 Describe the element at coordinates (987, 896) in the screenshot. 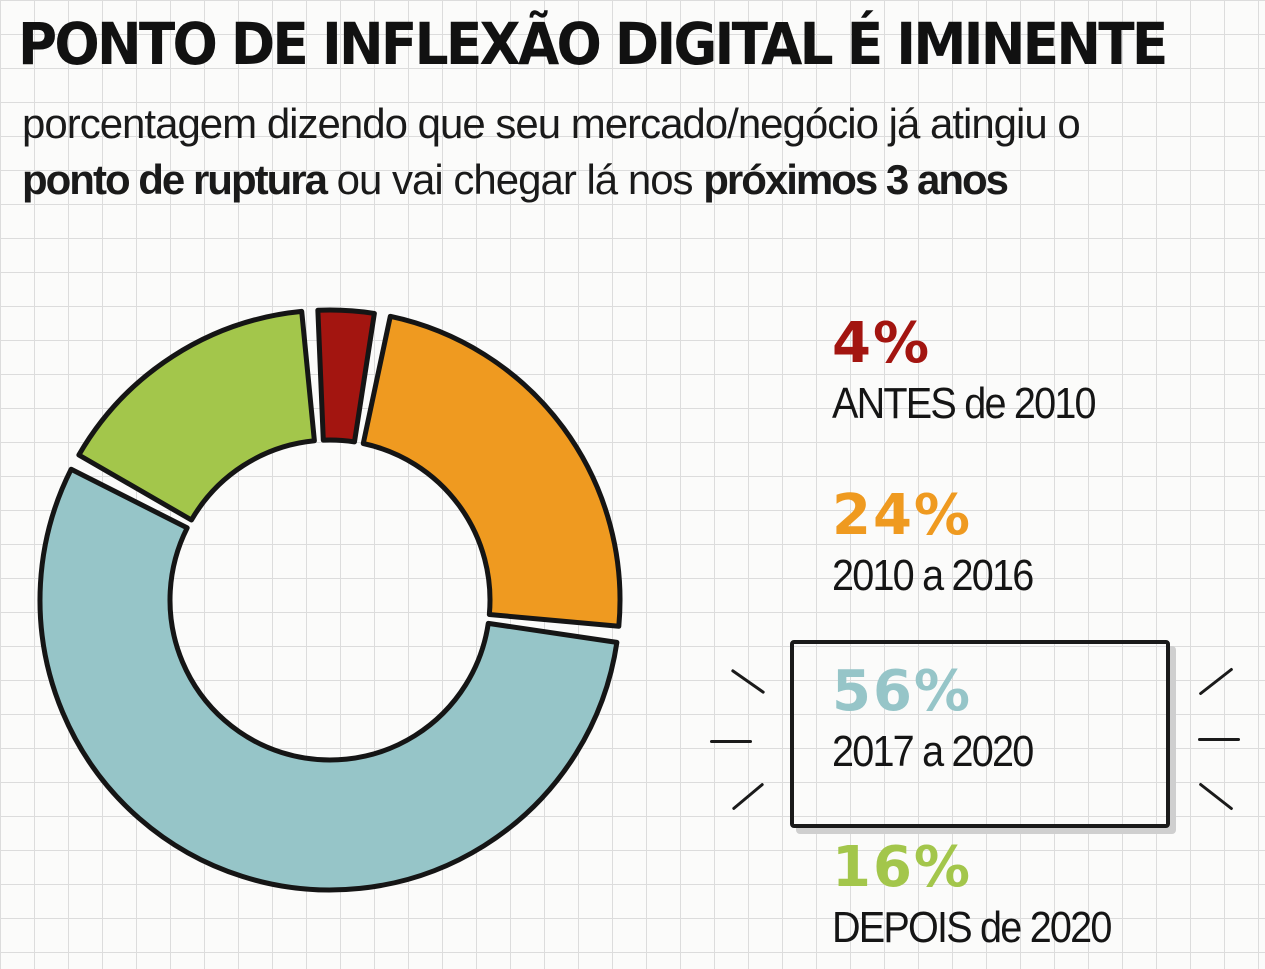

I see `legend-item-depois-2020: 16% DEPOIS de 2020` at that location.